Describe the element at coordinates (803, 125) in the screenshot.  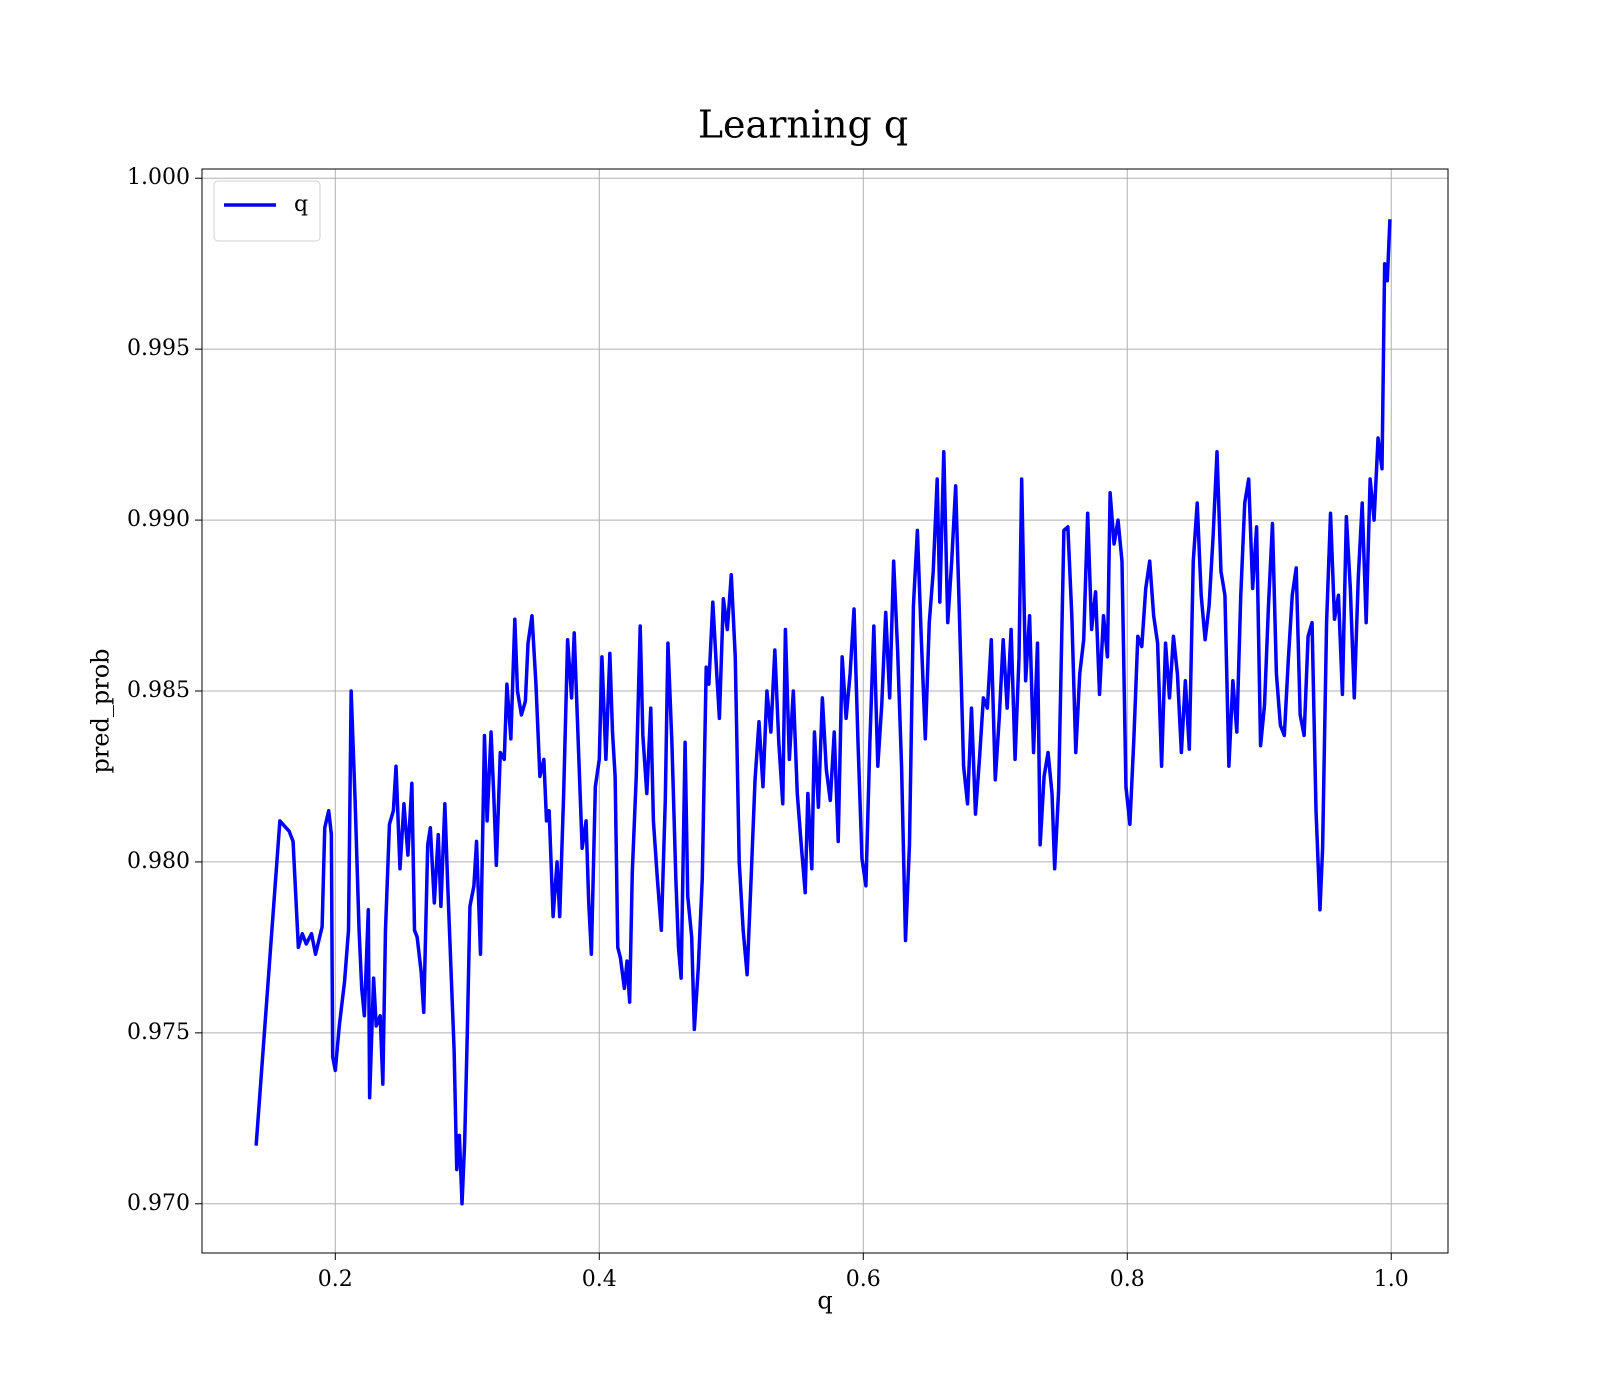
I see `chart-title: Learning q` at that location.